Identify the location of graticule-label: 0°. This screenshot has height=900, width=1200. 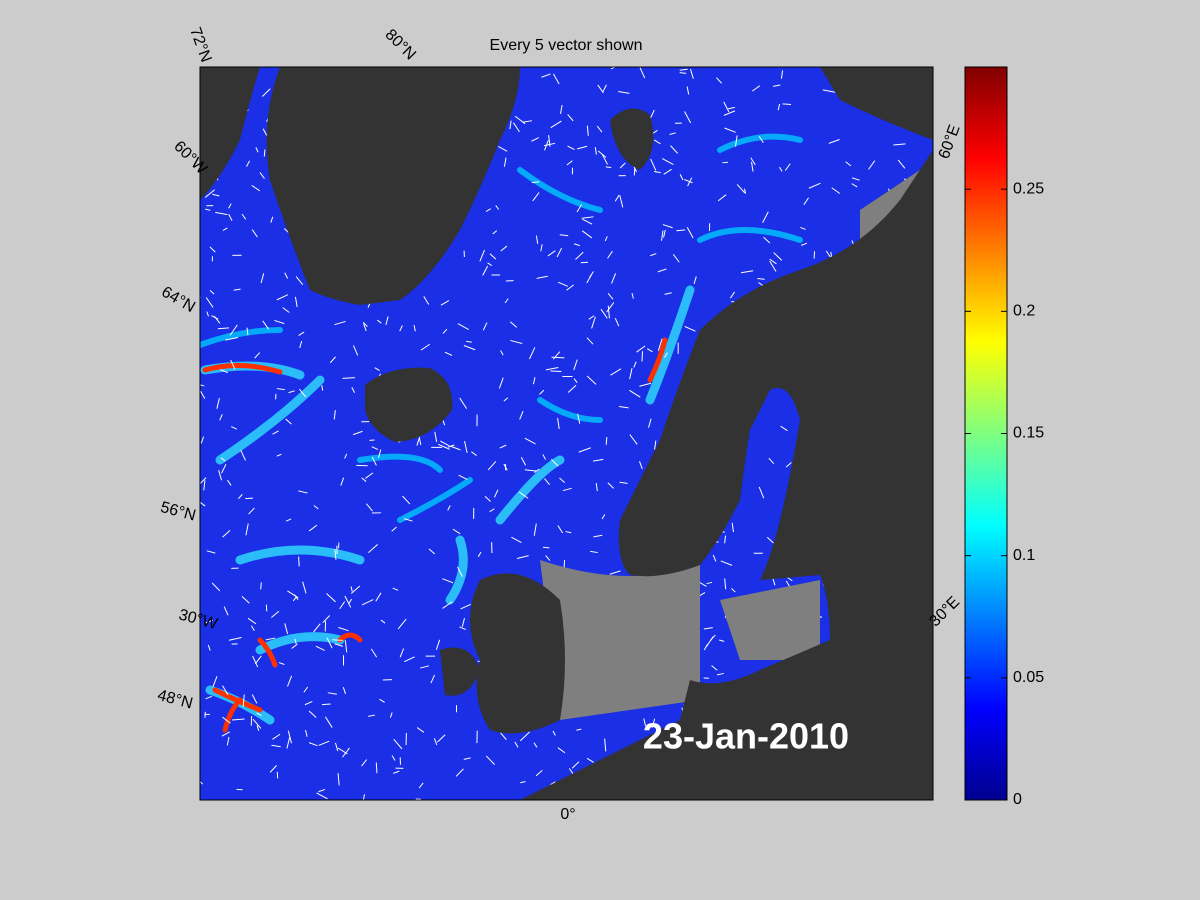
(567, 814).